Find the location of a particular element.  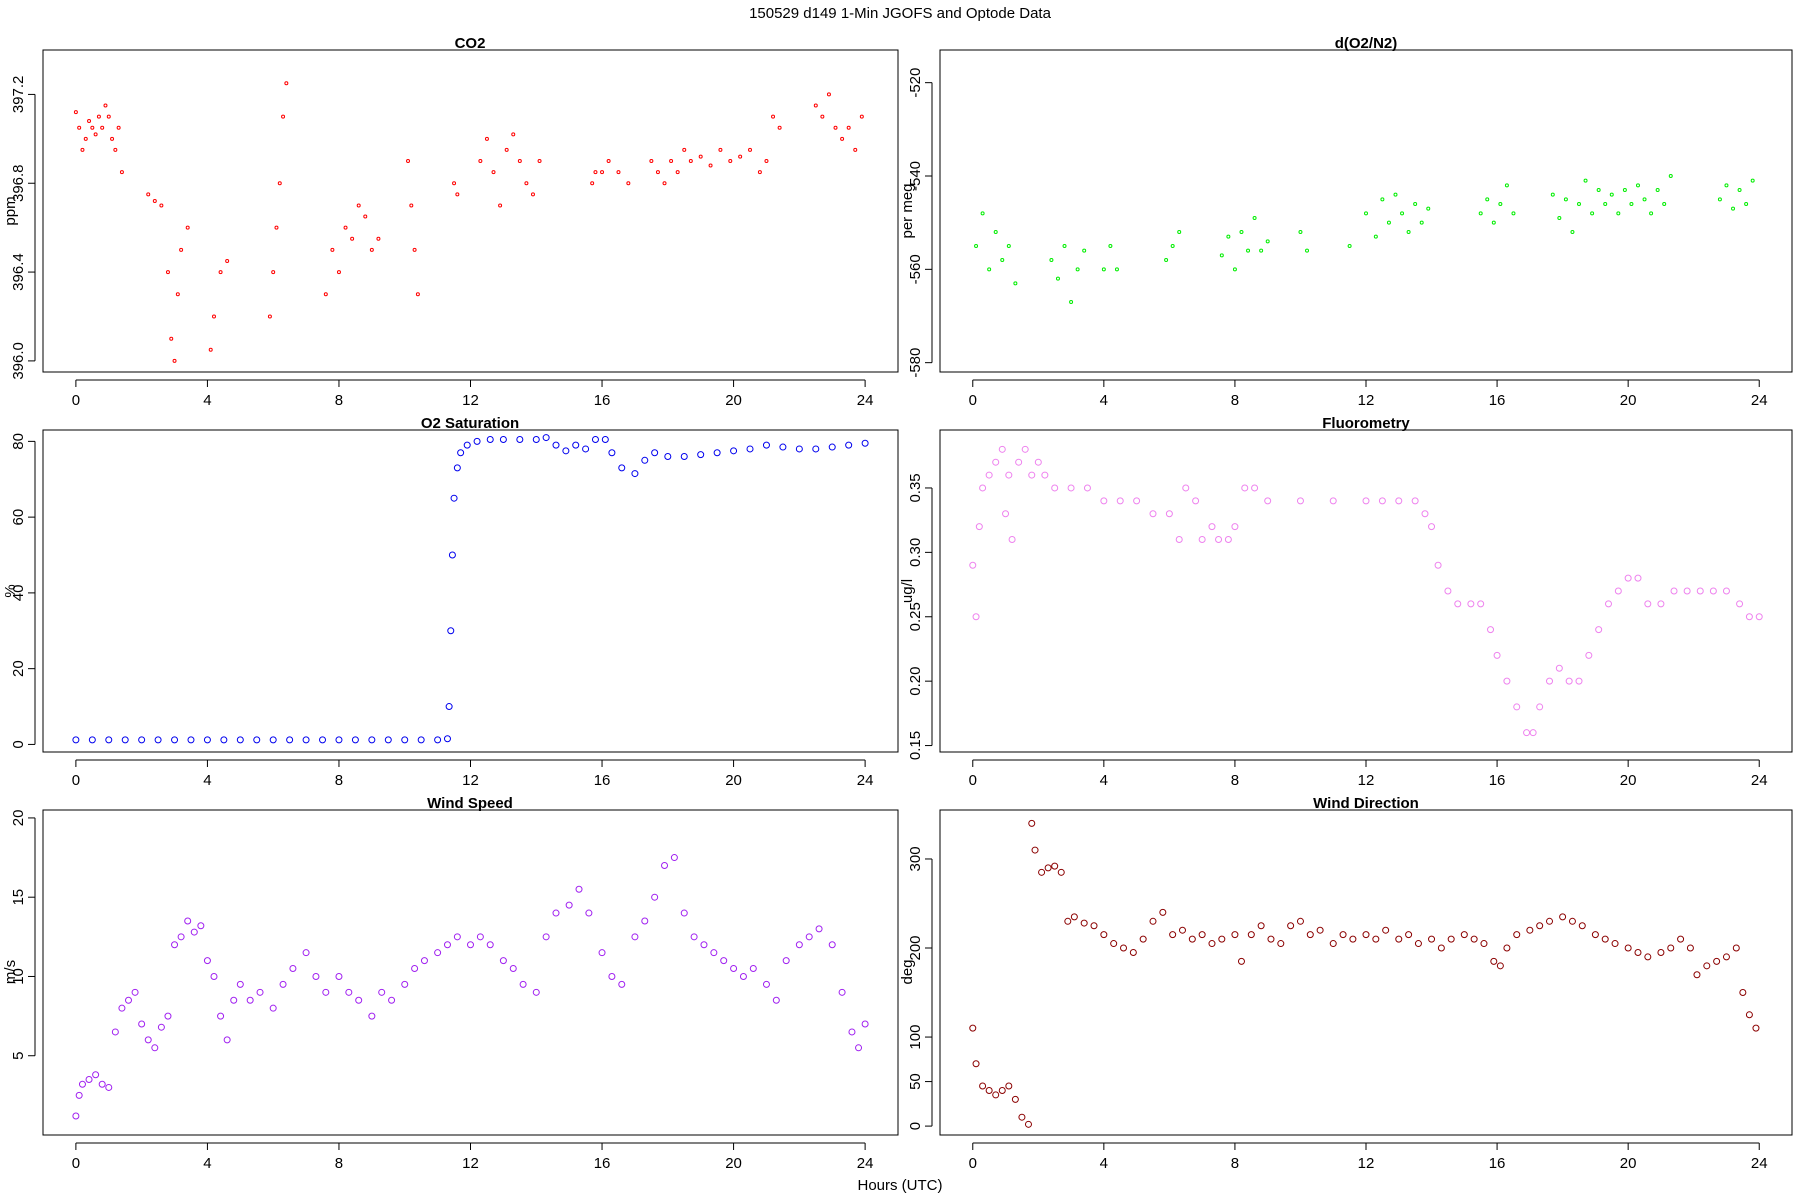

do2n2-y-tick-label: -580 is located at coordinates (915, 363).